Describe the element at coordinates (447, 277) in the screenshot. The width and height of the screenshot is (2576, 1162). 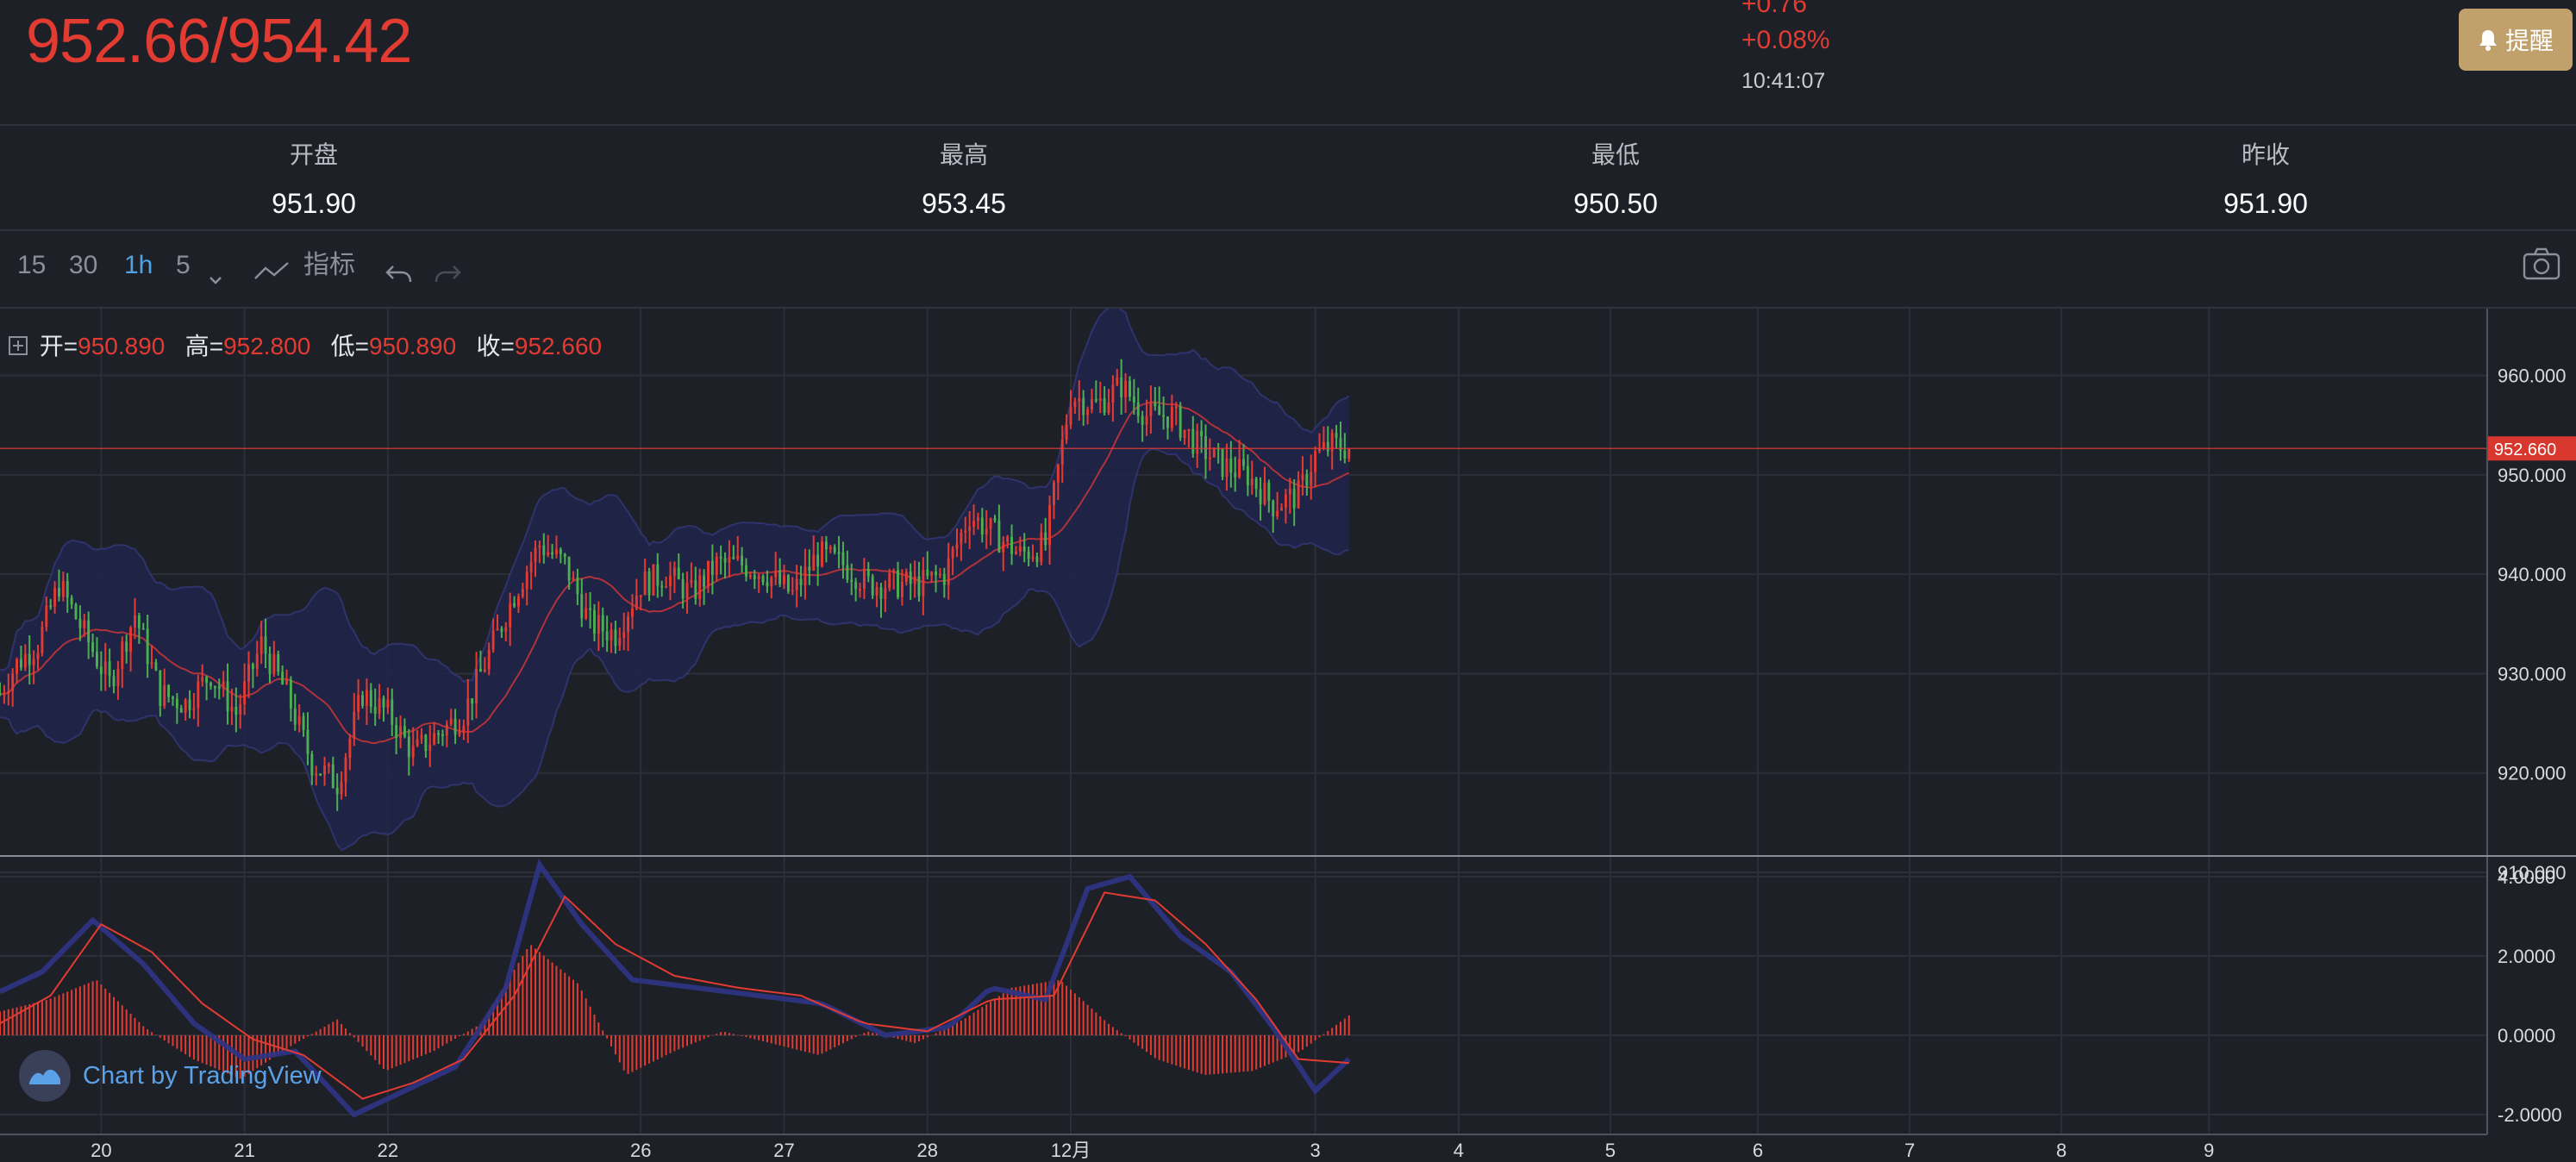
I see `redo-icon` at that location.